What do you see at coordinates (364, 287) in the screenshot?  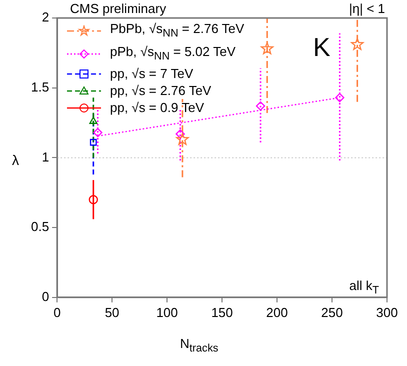 I see `annotation: all k$_{T}$` at bounding box center [364, 287].